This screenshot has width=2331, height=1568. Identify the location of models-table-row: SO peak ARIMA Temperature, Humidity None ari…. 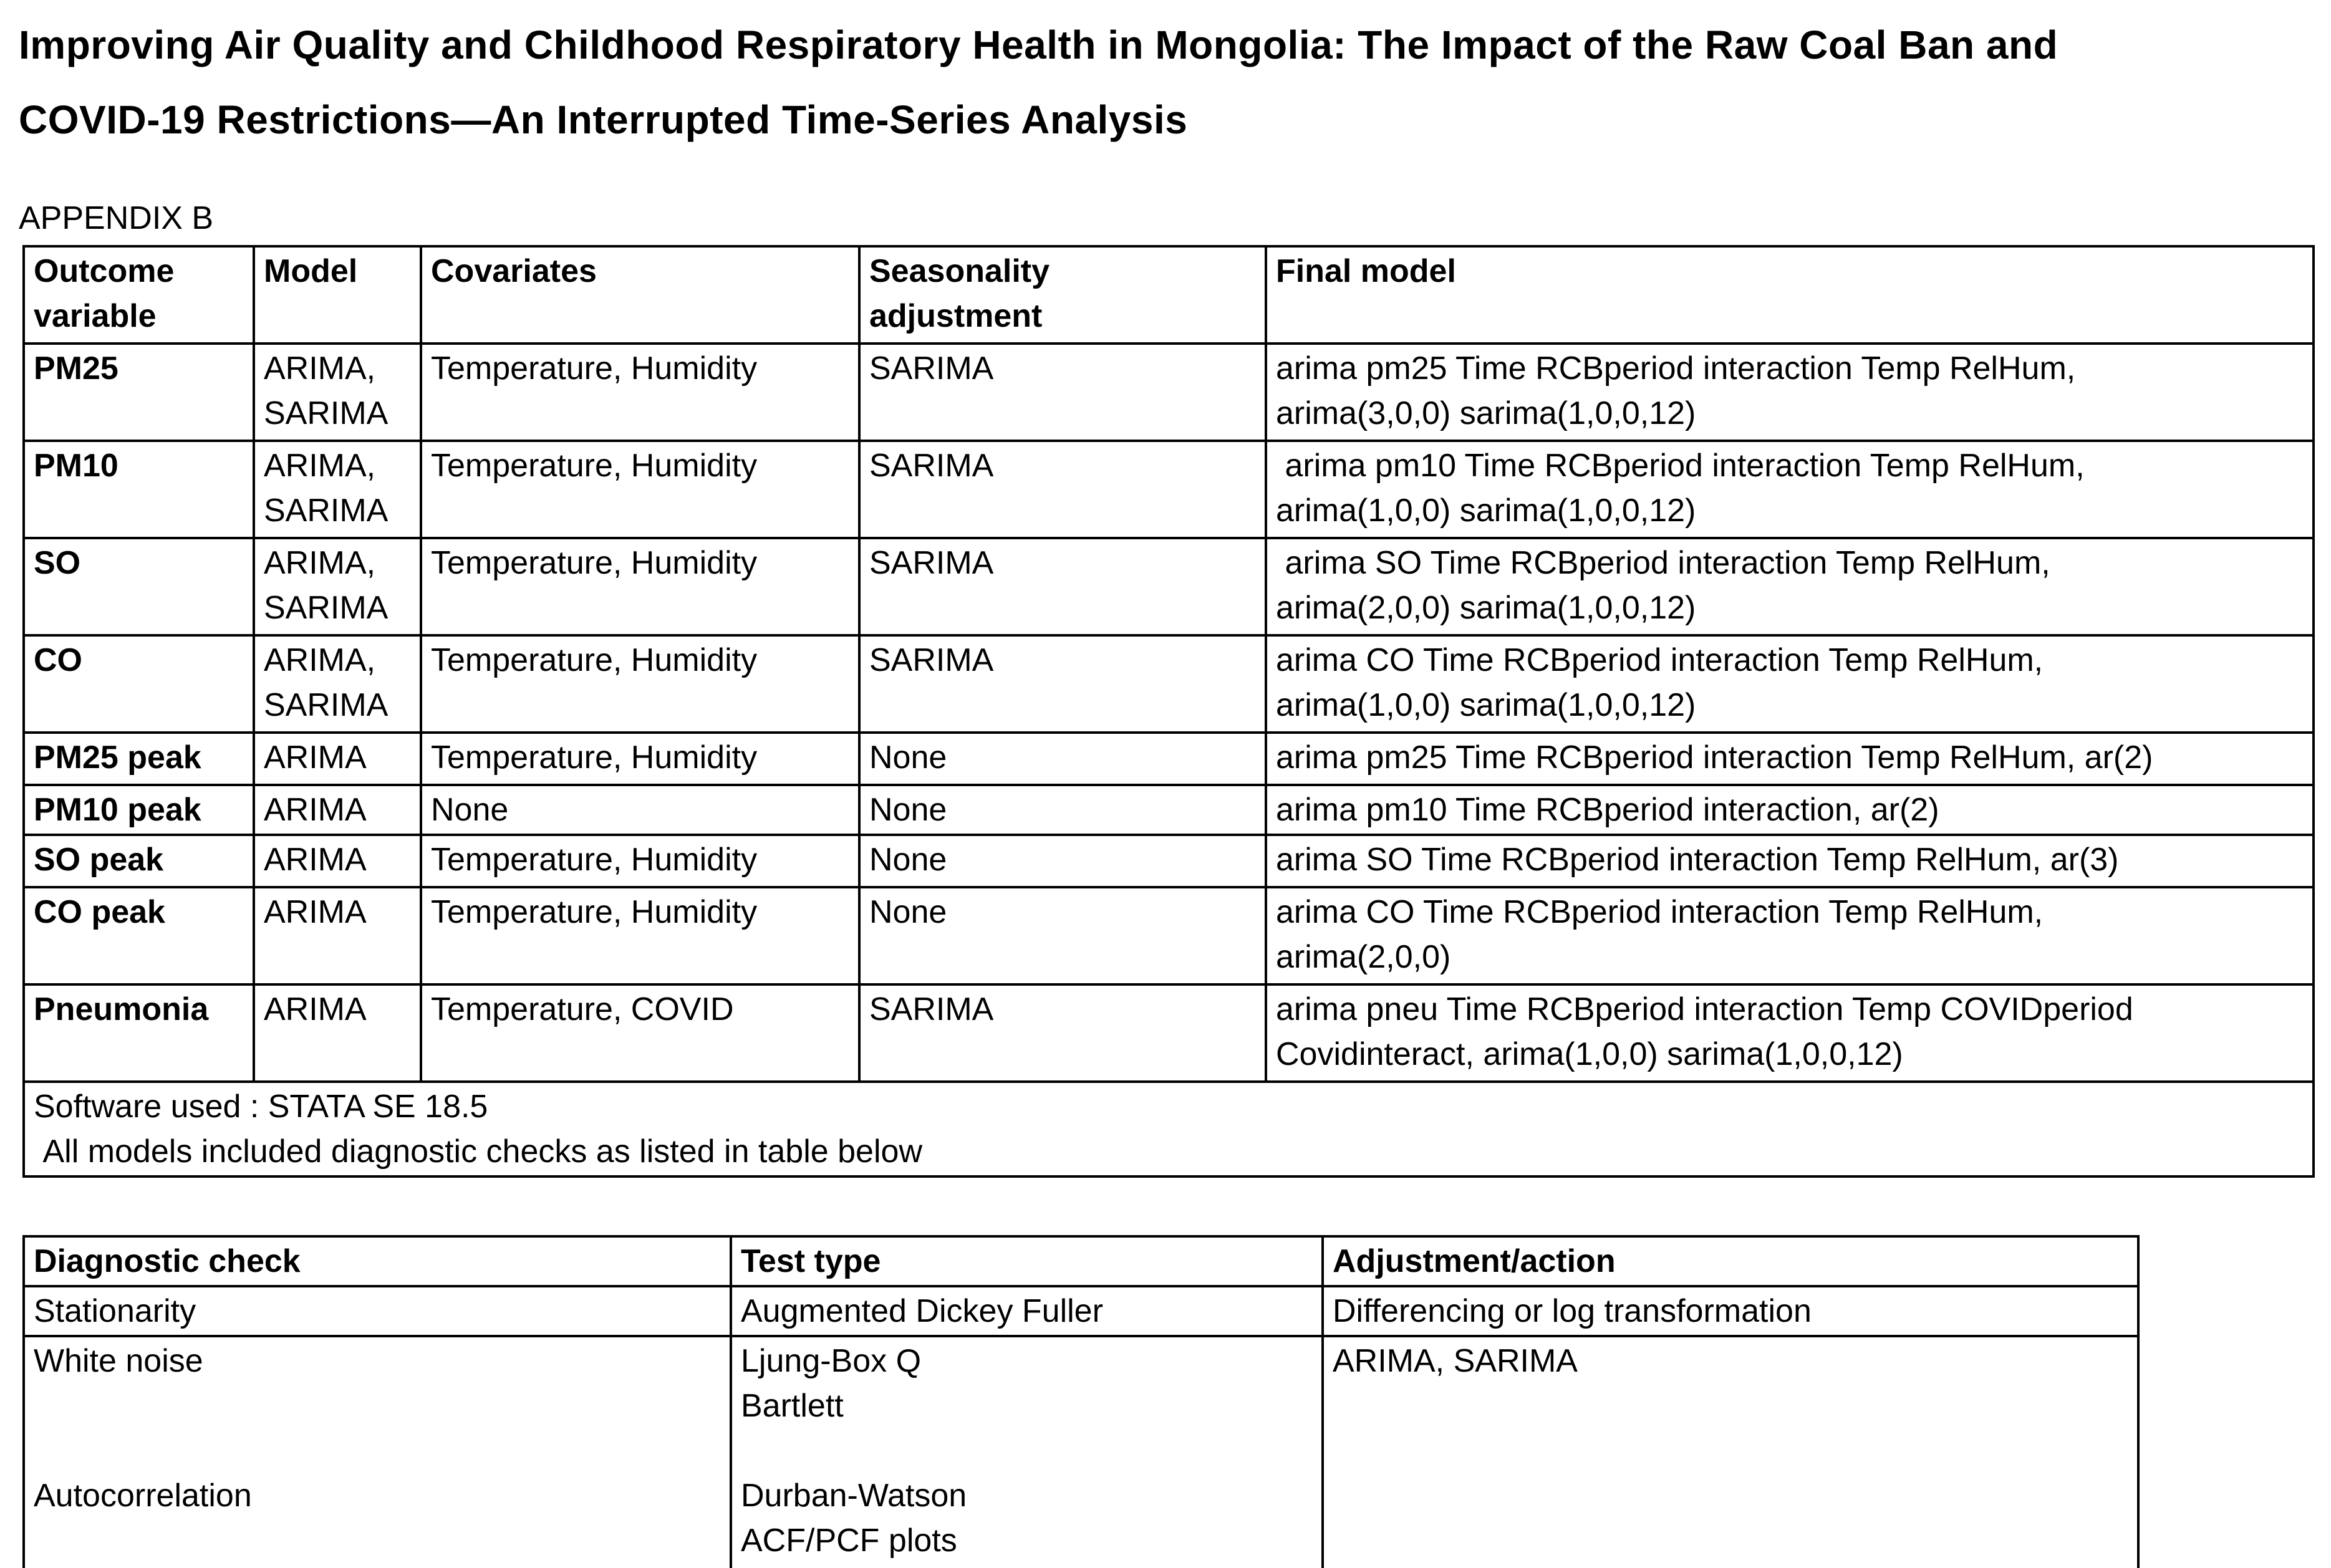
(1168, 861).